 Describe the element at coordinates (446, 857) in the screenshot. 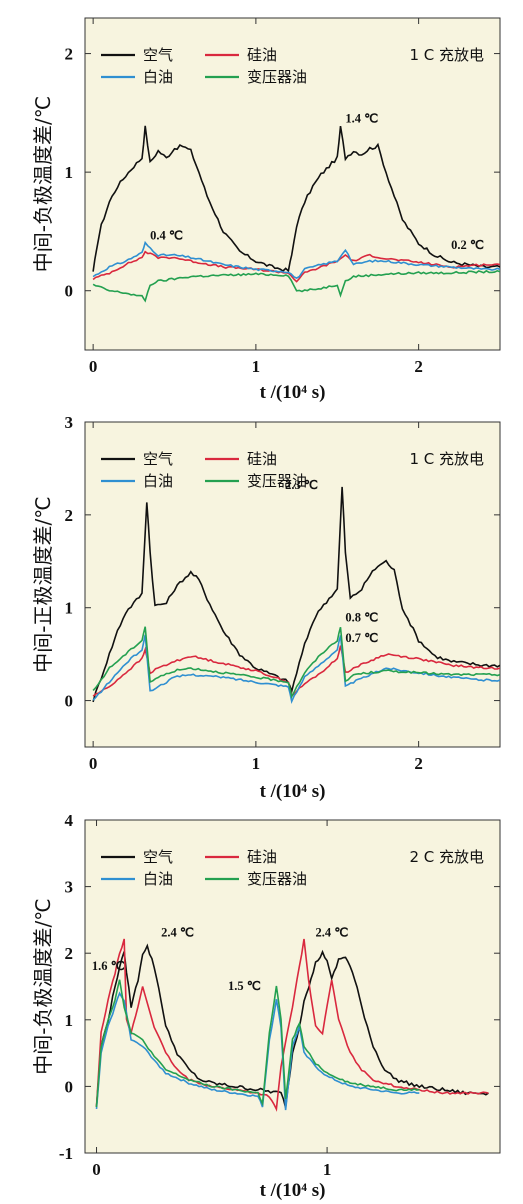

I see `condition-label: 2 C 充放电` at that location.